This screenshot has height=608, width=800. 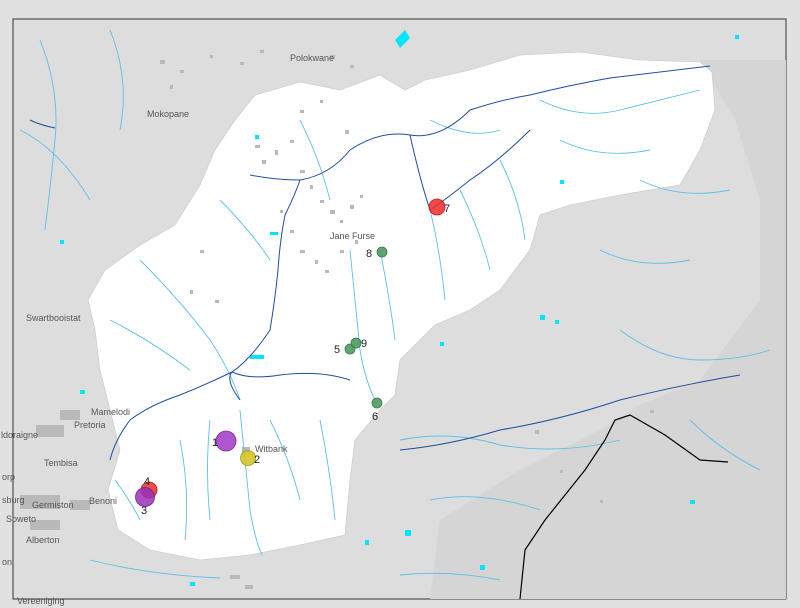 I want to click on place-label: Pretoria, so click(x=90, y=425).